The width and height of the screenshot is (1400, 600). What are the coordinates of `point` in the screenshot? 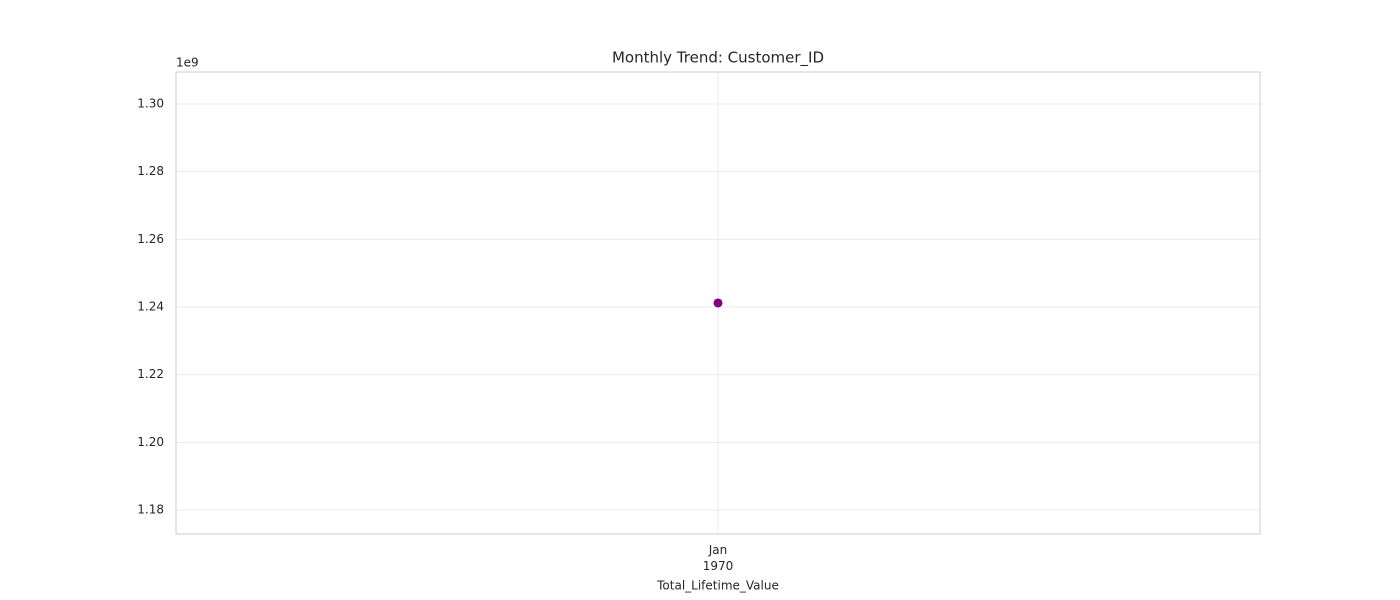 It's located at (718, 303).